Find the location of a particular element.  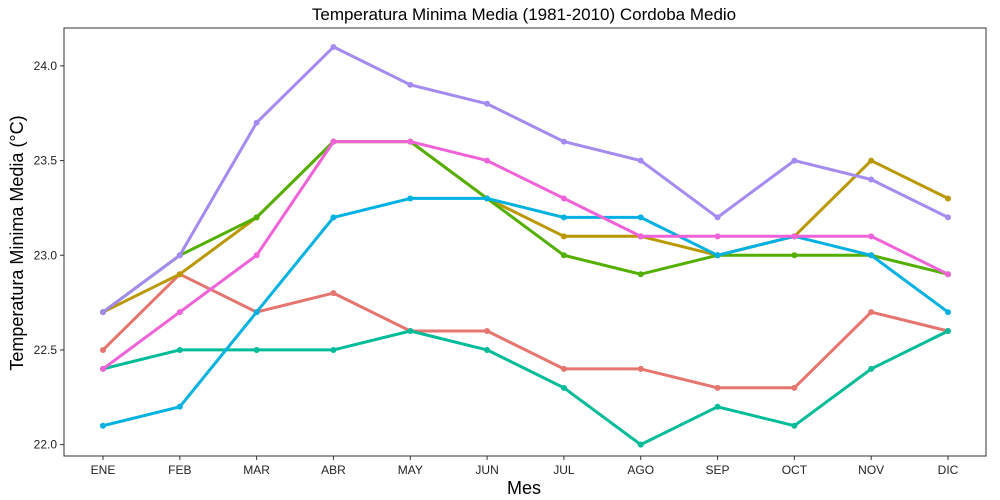

x-tick-label: ENE is located at coordinates (103, 470).